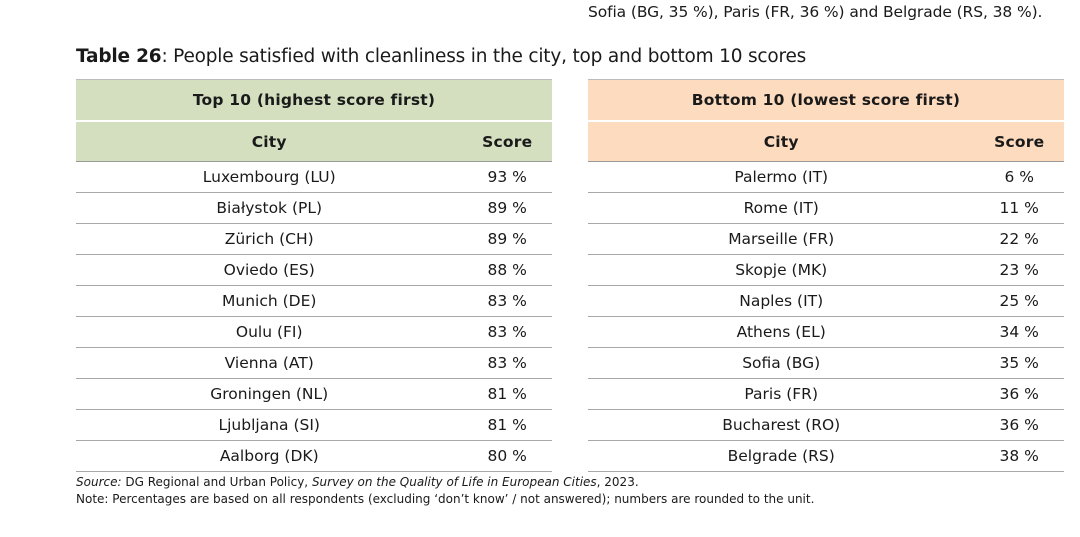 This screenshot has width=1080, height=537. Describe the element at coordinates (781, 301) in the screenshot. I see `city-cell: Naples (IT)` at that location.